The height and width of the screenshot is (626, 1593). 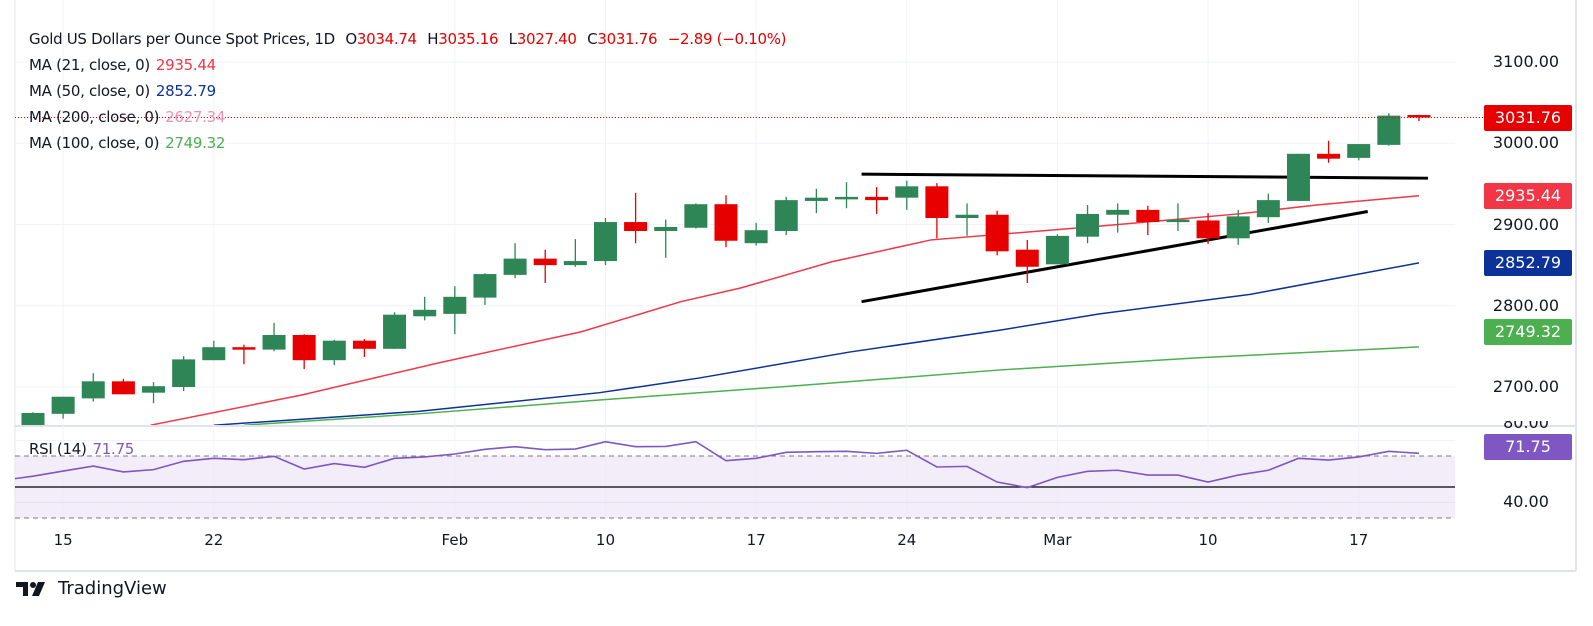 I want to click on change-value: −2.89 (−0.10%), so click(x=727, y=39).